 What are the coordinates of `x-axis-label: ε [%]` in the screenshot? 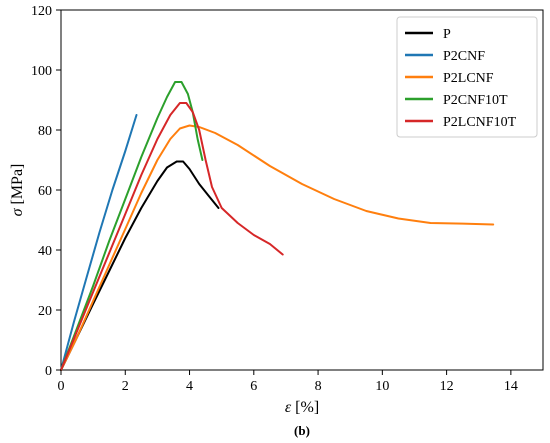 It's located at (302, 407).